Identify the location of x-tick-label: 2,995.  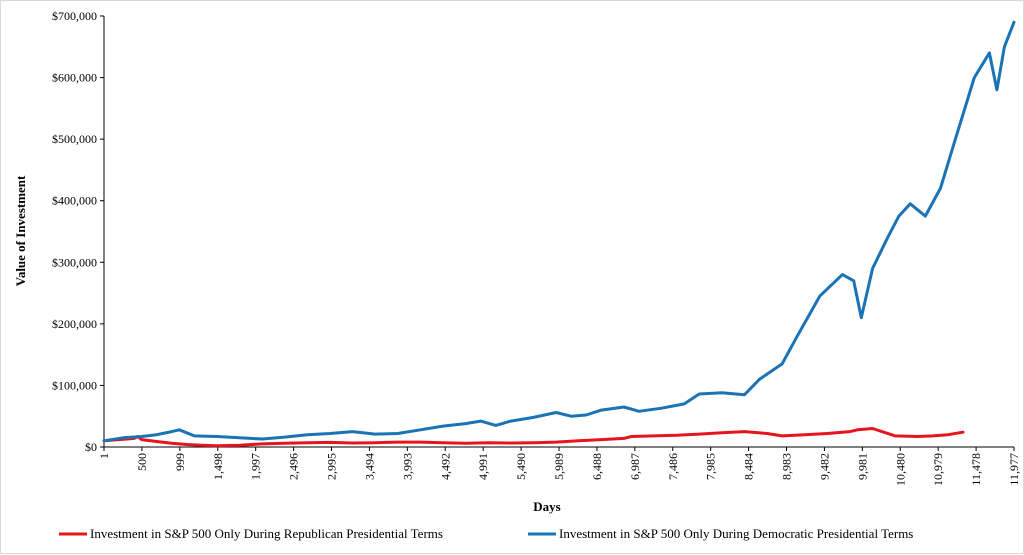
(332, 466).